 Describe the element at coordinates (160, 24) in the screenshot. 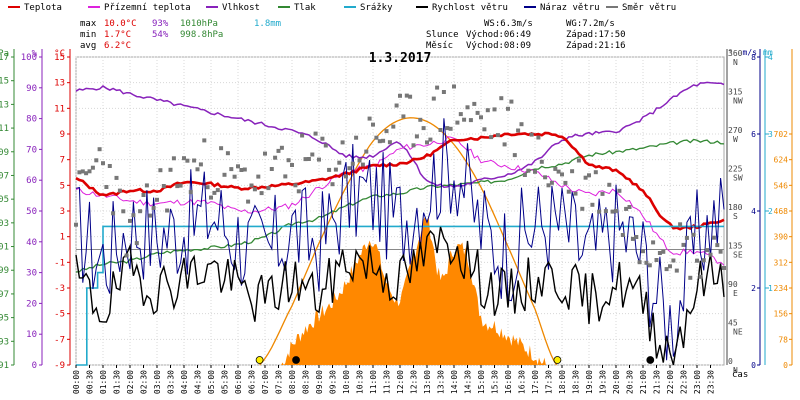

I see `summary-max-hum: 93%` at that location.